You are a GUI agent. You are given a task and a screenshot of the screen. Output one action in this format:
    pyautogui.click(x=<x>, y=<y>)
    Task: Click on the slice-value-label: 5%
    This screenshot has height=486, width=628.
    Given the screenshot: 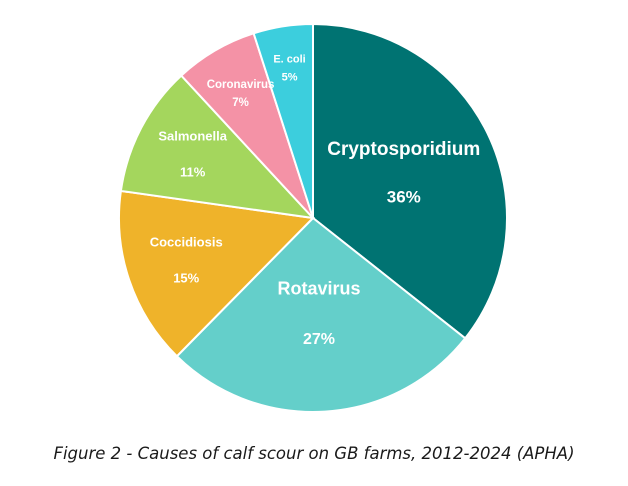 What is the action you would take?
    pyautogui.click(x=290, y=77)
    